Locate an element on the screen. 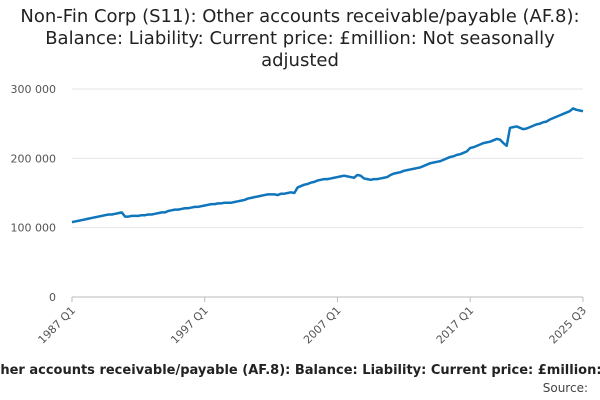  y-tick-label: 300 000 is located at coordinates (34, 89).